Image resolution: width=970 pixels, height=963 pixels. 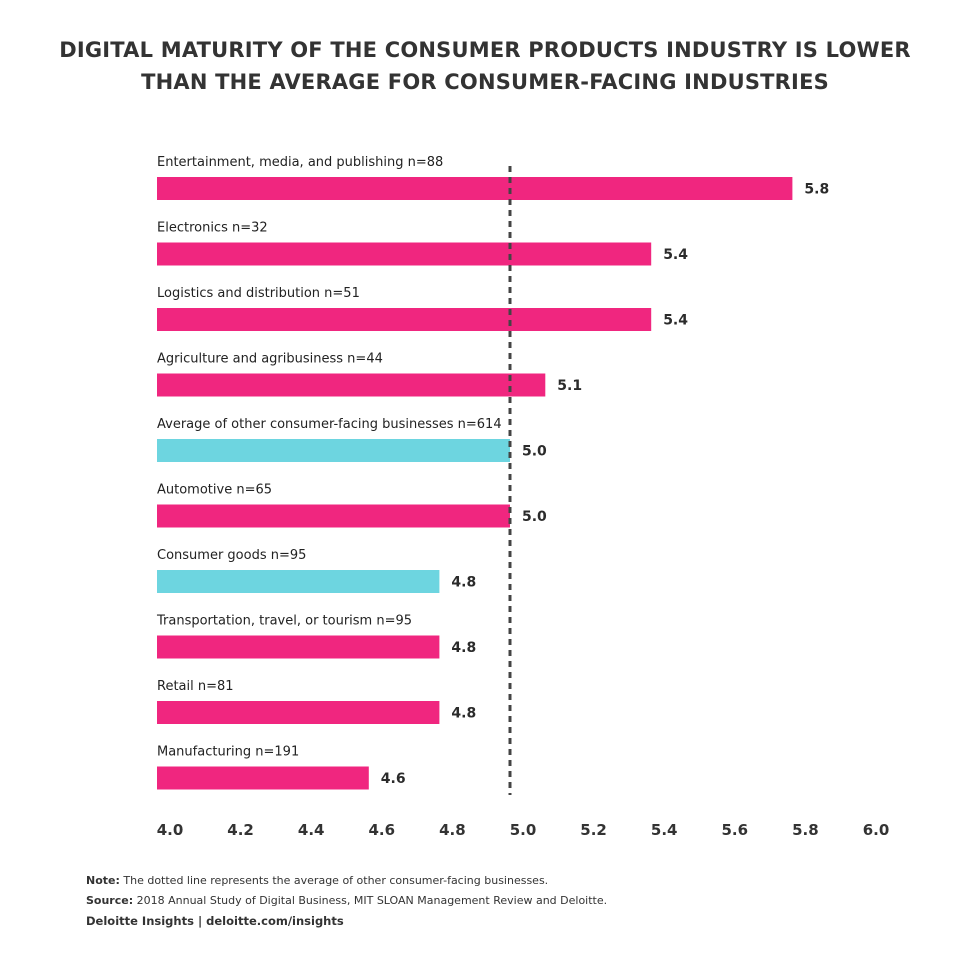 What do you see at coordinates (816, 190) in the screenshot?
I see `bar-value-label: 5.8` at bounding box center [816, 190].